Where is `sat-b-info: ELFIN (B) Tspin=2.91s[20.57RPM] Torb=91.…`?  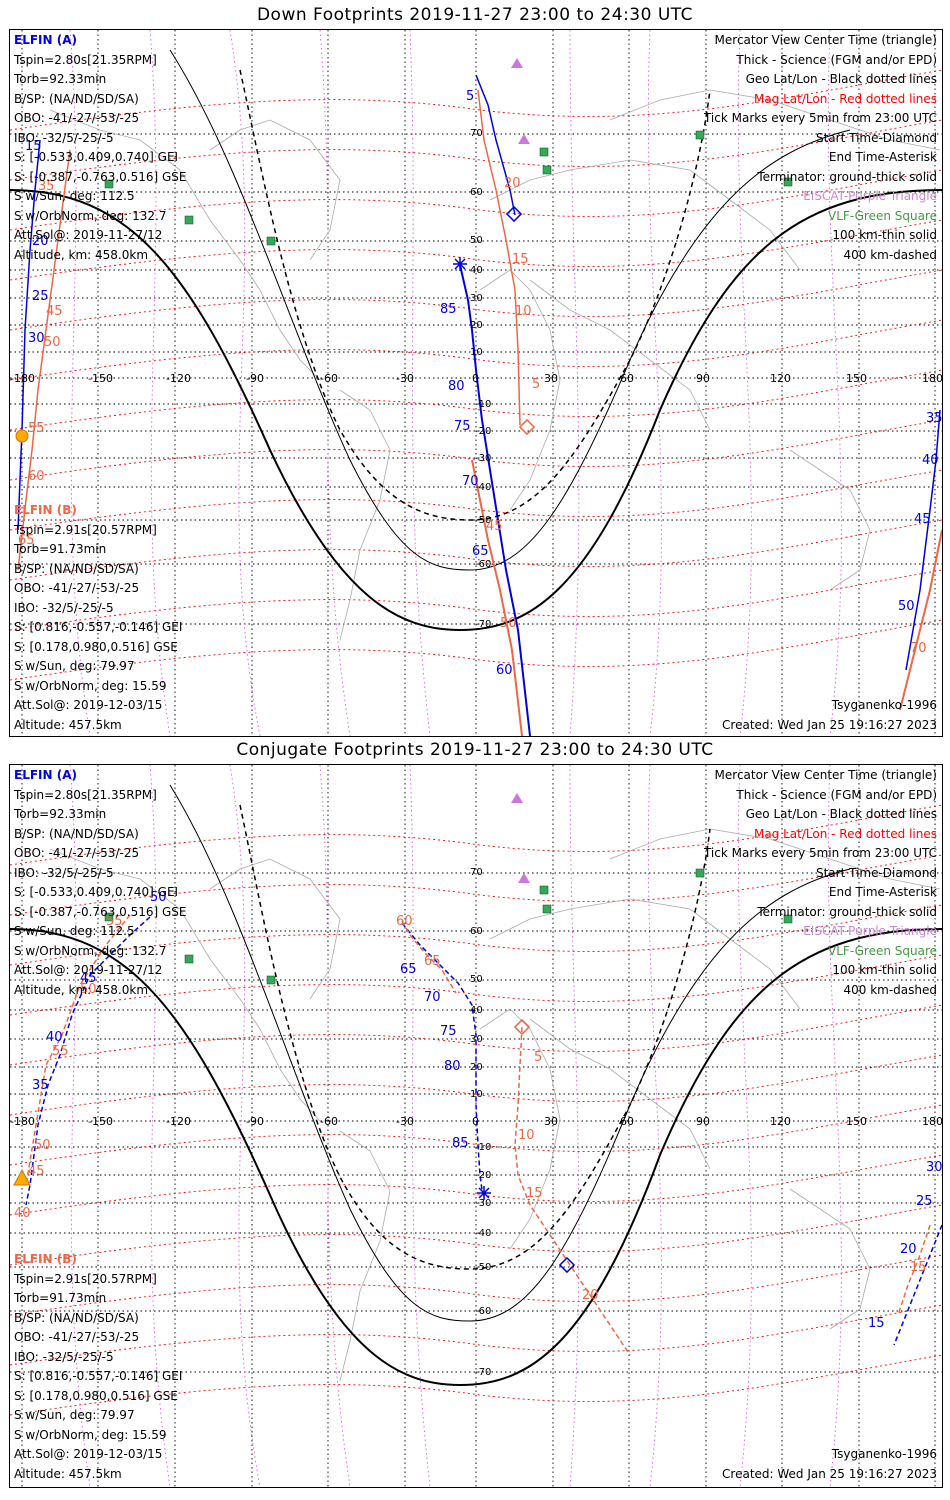
sat-b-info: ELFIN (B) Tspin=2.91s[20.57RPM] Torb=91.… is located at coordinates (98, 1357).